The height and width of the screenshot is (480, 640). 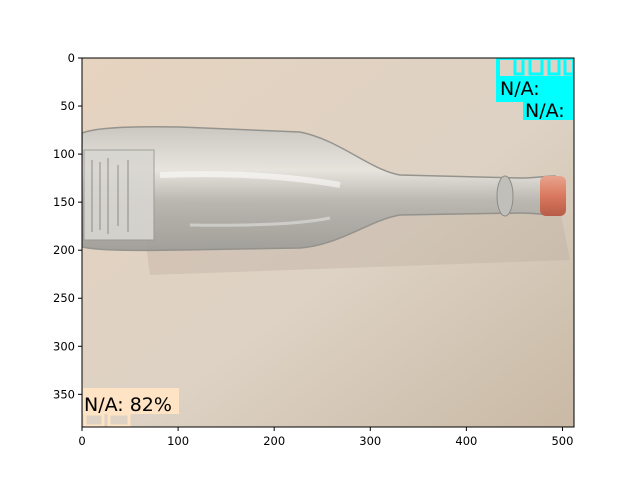 I want to click on y-tick-label: 300, so click(x=64, y=346).